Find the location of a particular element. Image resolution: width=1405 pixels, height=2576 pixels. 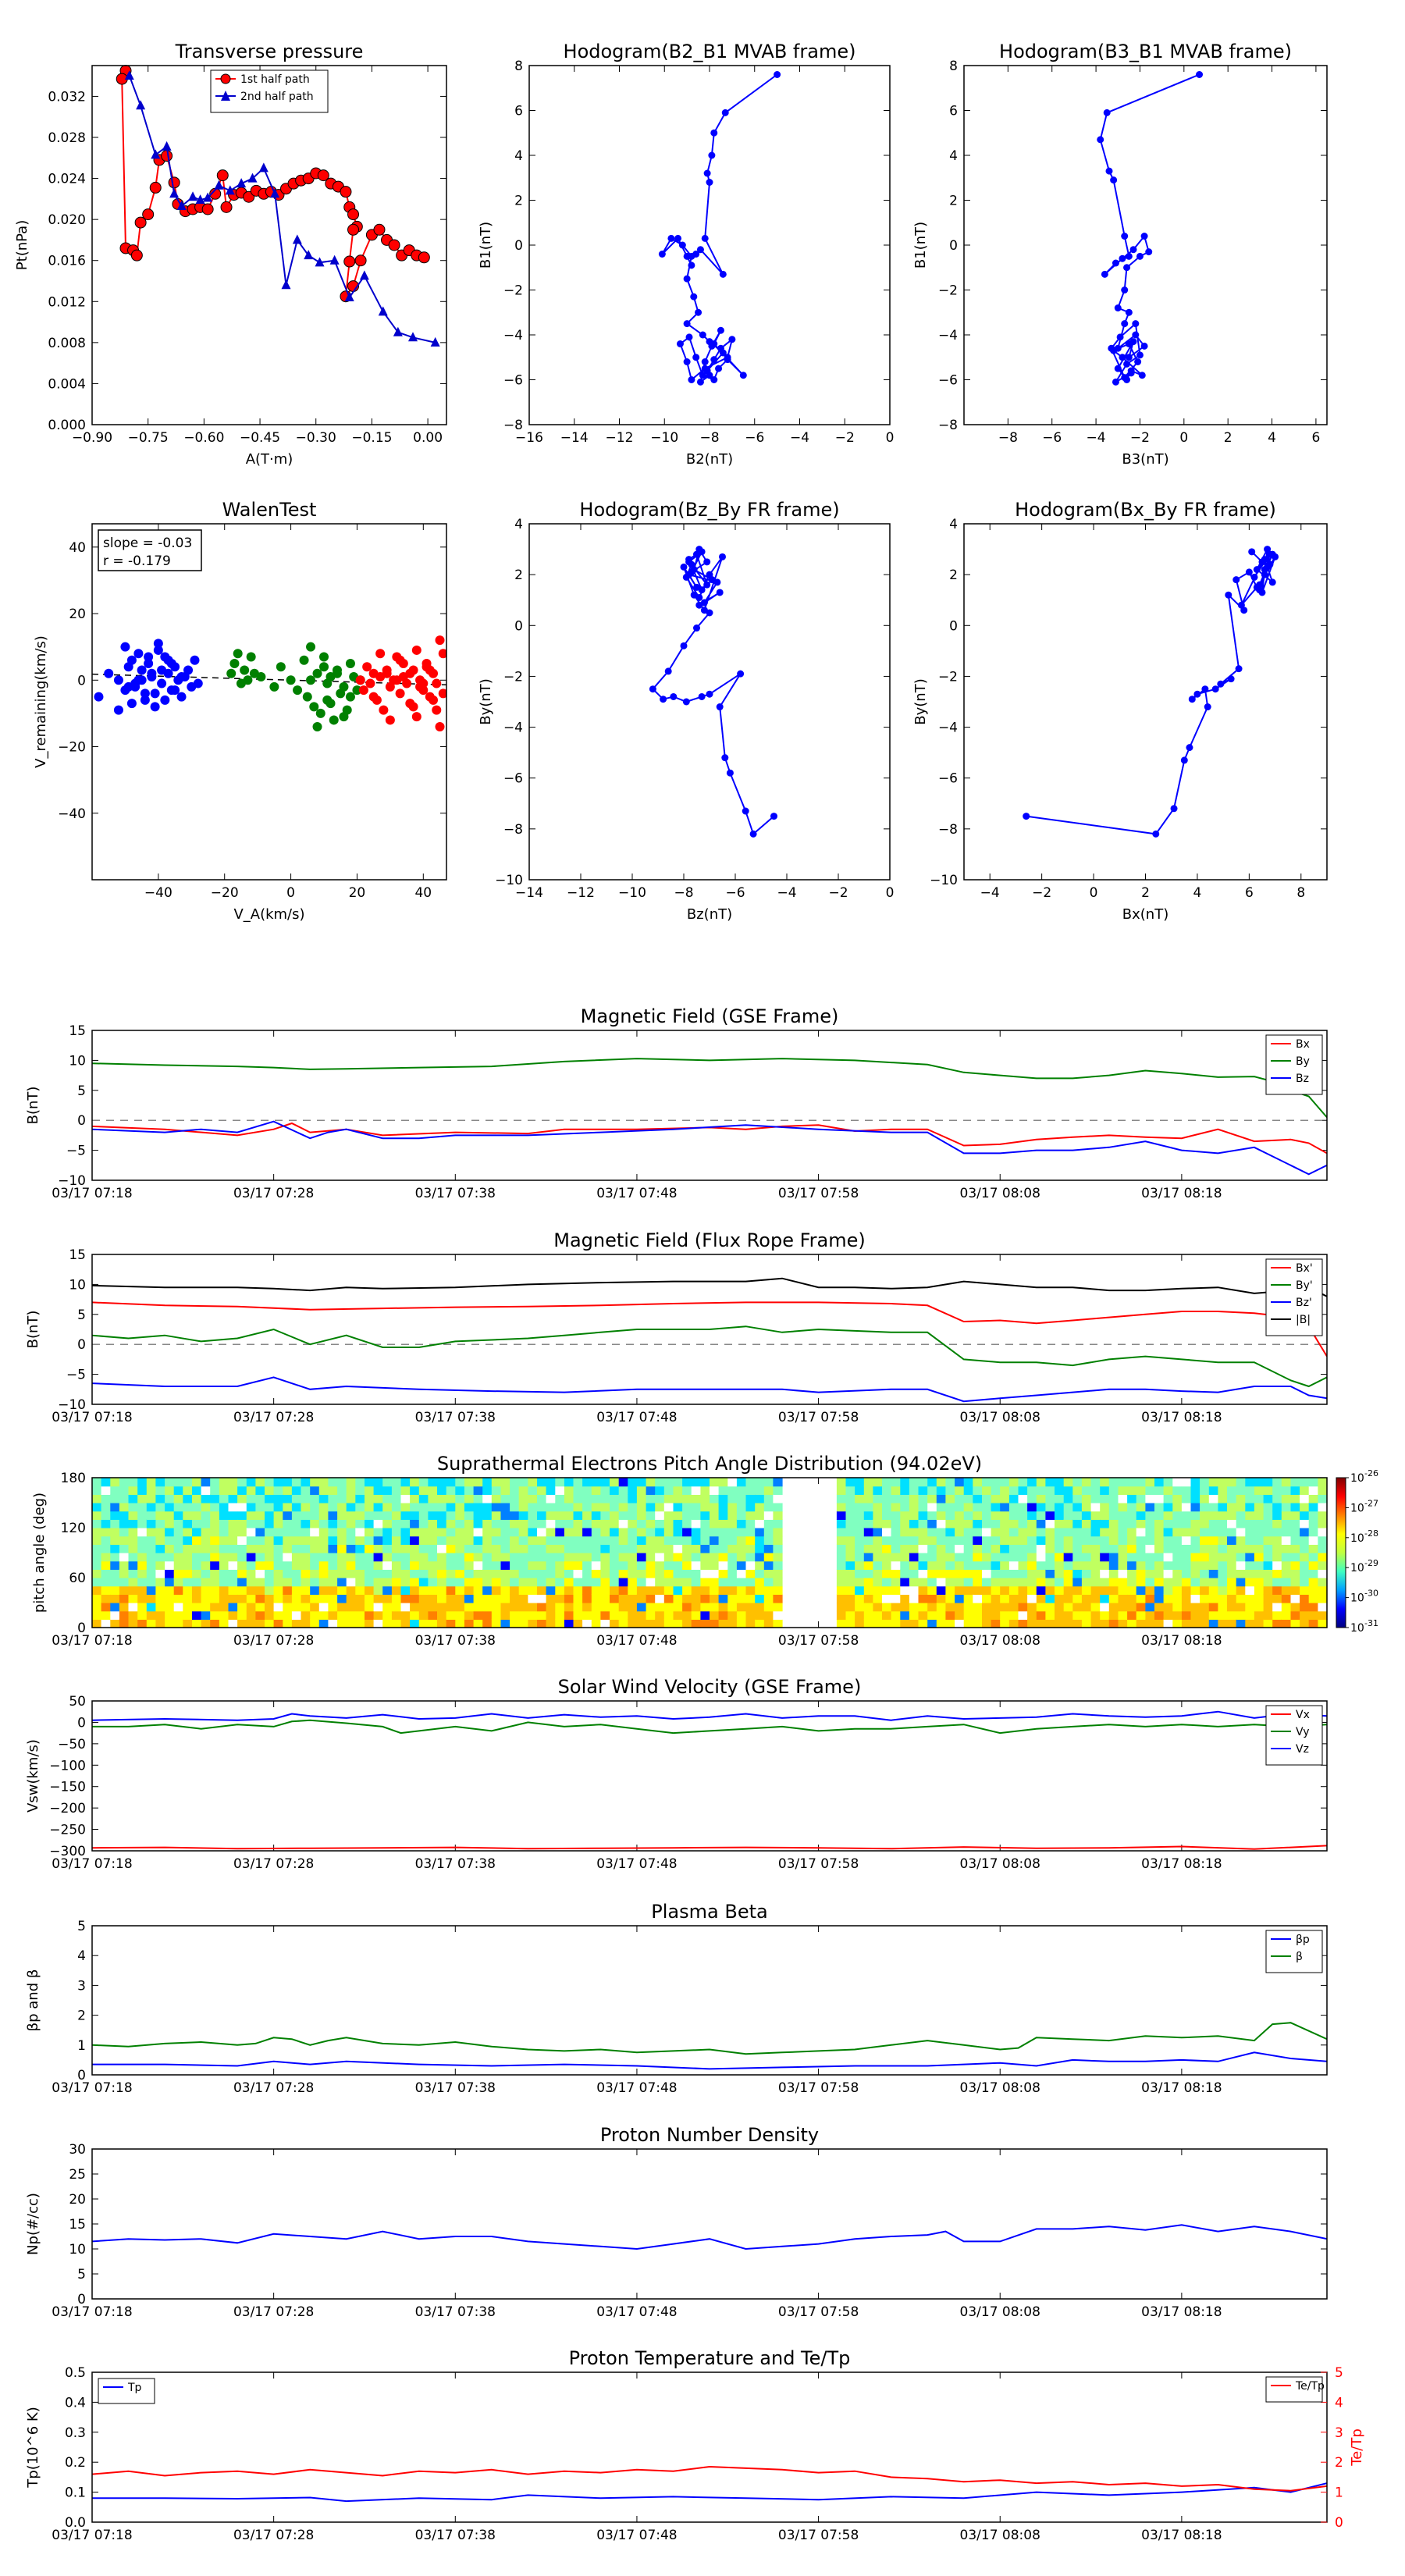

x-tick-label: 20 is located at coordinates (358, 893).